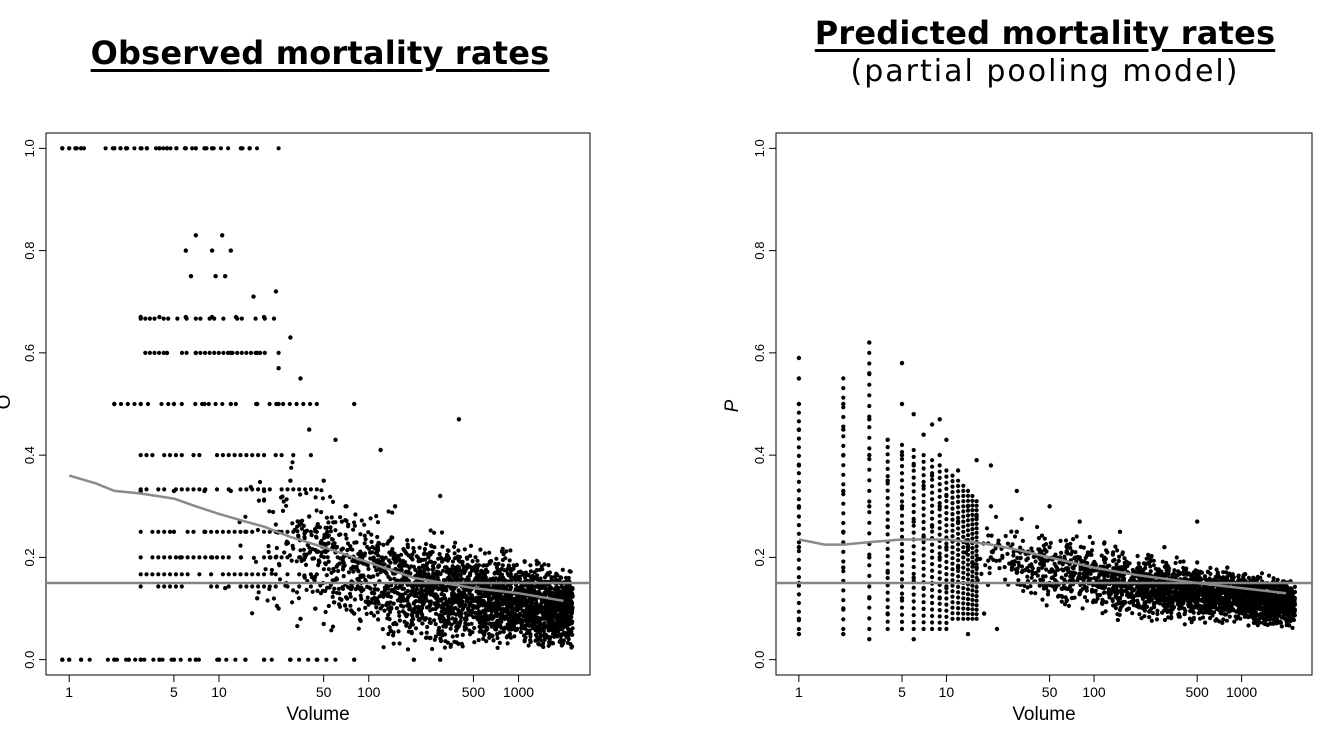 The image size is (1332, 736). What do you see at coordinates (29, 251) in the screenshot?
I see `left-y-tick-label: 0.8` at bounding box center [29, 251].